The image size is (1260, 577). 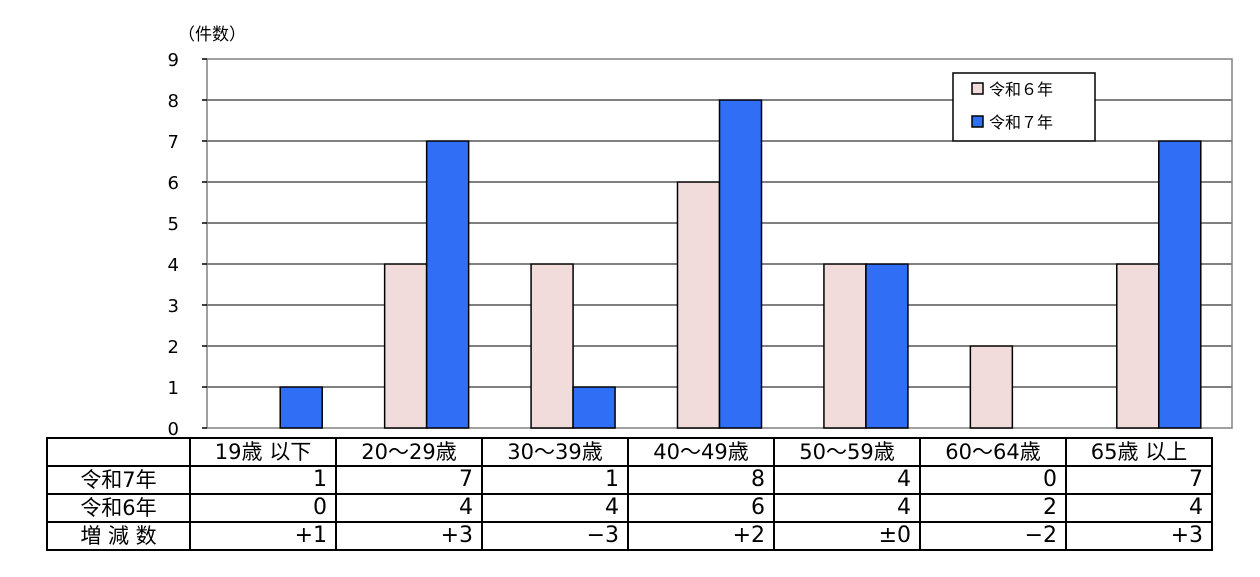 What do you see at coordinates (847, 536) in the screenshot?
I see `table-cell: ±0` at bounding box center [847, 536].